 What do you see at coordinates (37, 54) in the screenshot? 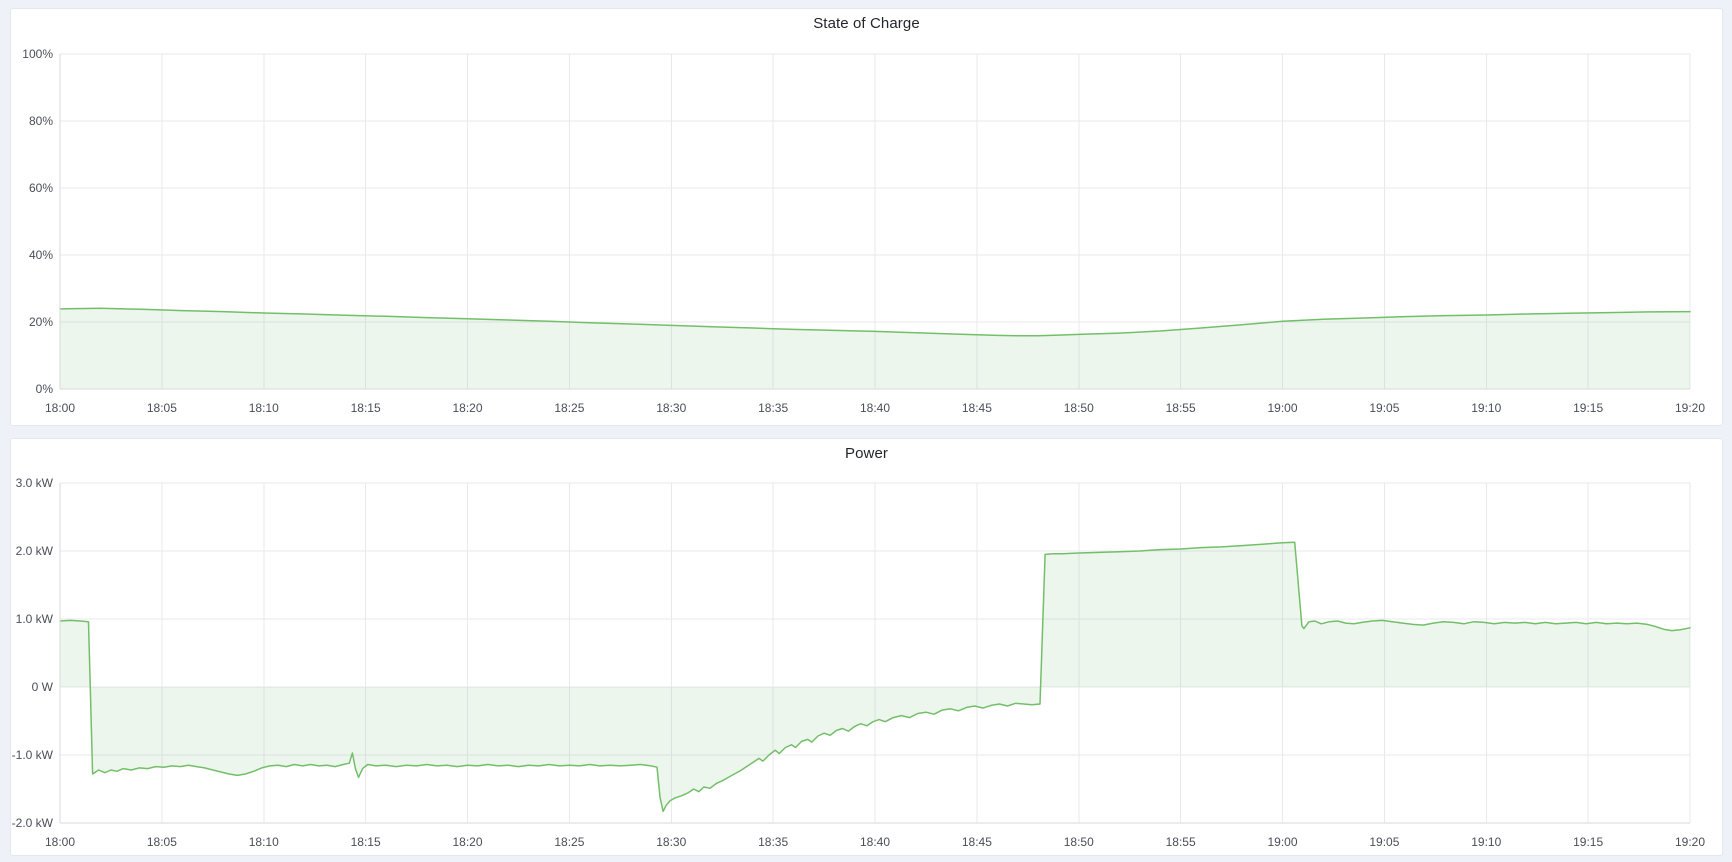
I see `y-tick-label: 100%` at bounding box center [37, 54].